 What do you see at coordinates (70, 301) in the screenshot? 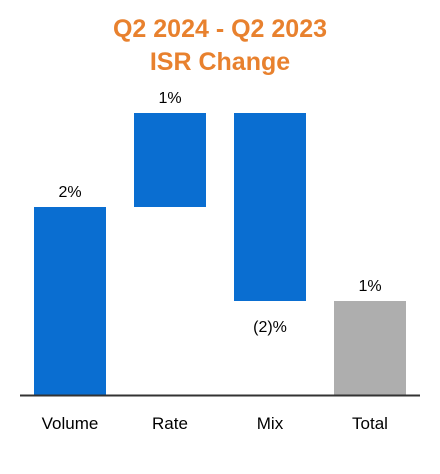
I see `bar-volume` at bounding box center [70, 301].